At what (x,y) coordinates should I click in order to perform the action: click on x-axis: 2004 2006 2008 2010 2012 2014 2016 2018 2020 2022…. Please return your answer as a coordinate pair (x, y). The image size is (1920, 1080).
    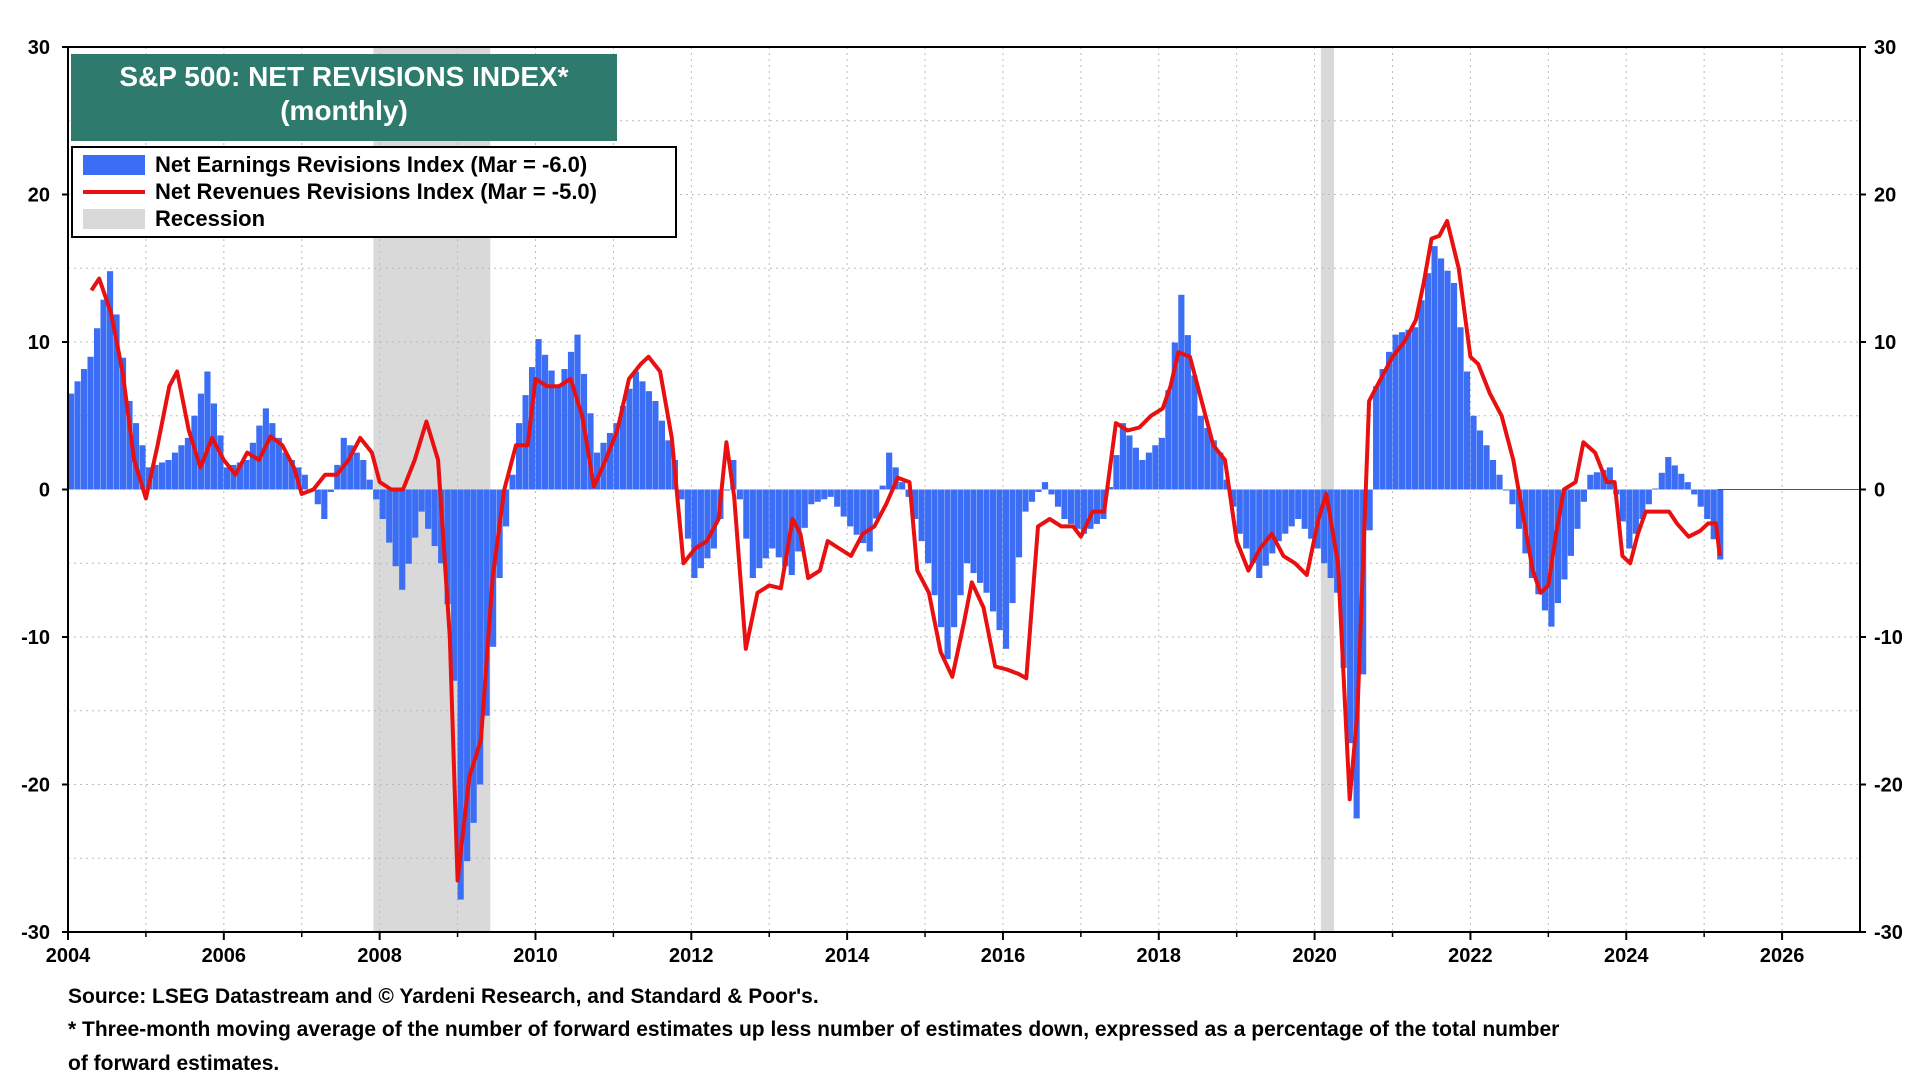
    Looking at the image, I should click on (925, 949).